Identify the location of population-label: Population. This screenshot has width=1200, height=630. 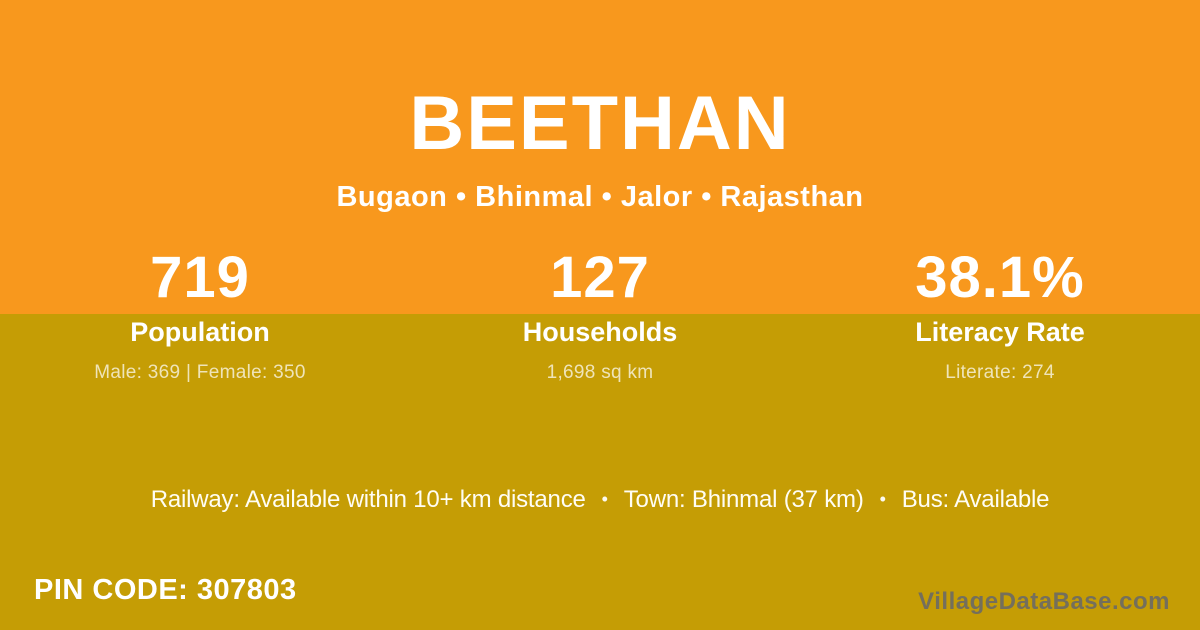
(200, 332).